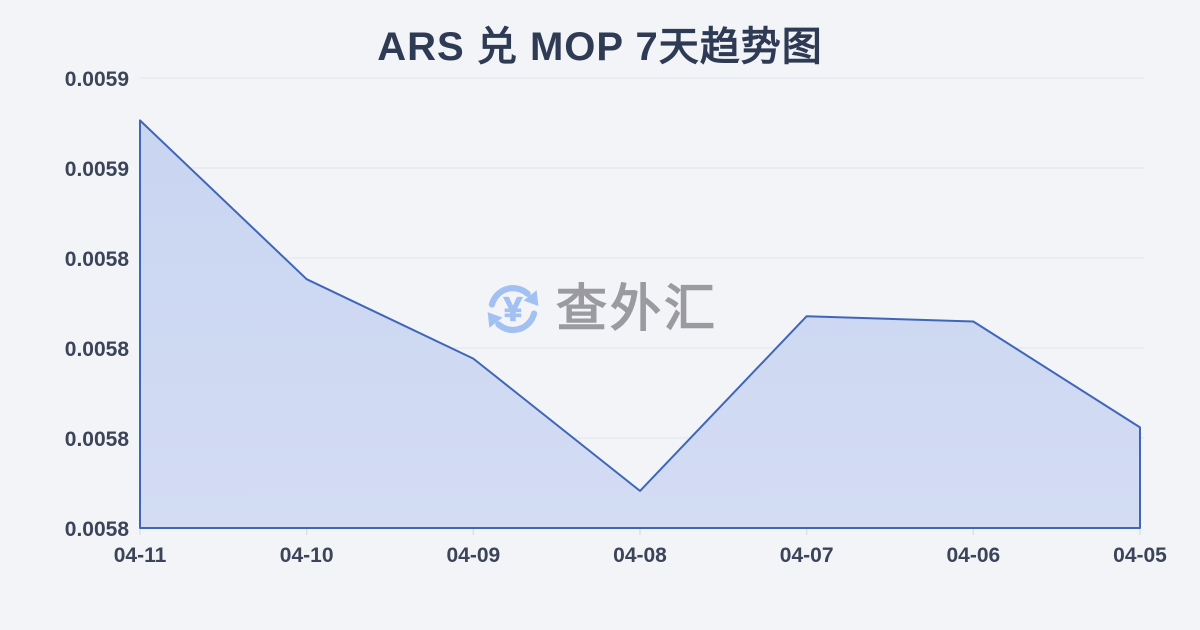 The image size is (1200, 630). What do you see at coordinates (973, 555) in the screenshot?
I see `x-axis-tick-label: 04-06` at bounding box center [973, 555].